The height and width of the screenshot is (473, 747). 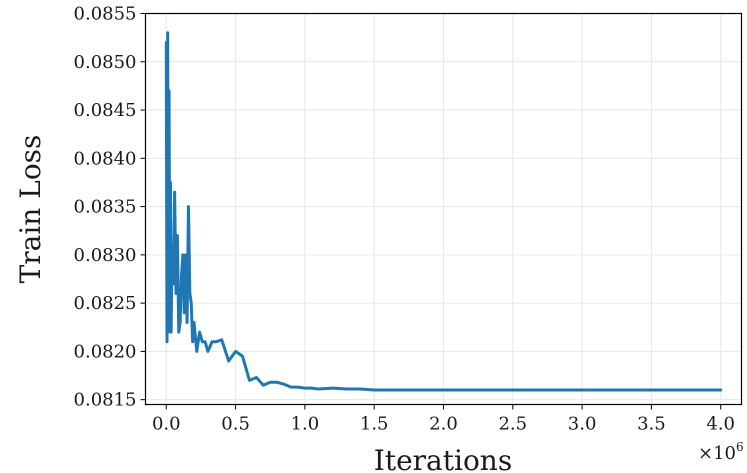 What do you see at coordinates (740, 447) in the screenshot?
I see `x-multiplier-exponent: 6` at bounding box center [740, 447].